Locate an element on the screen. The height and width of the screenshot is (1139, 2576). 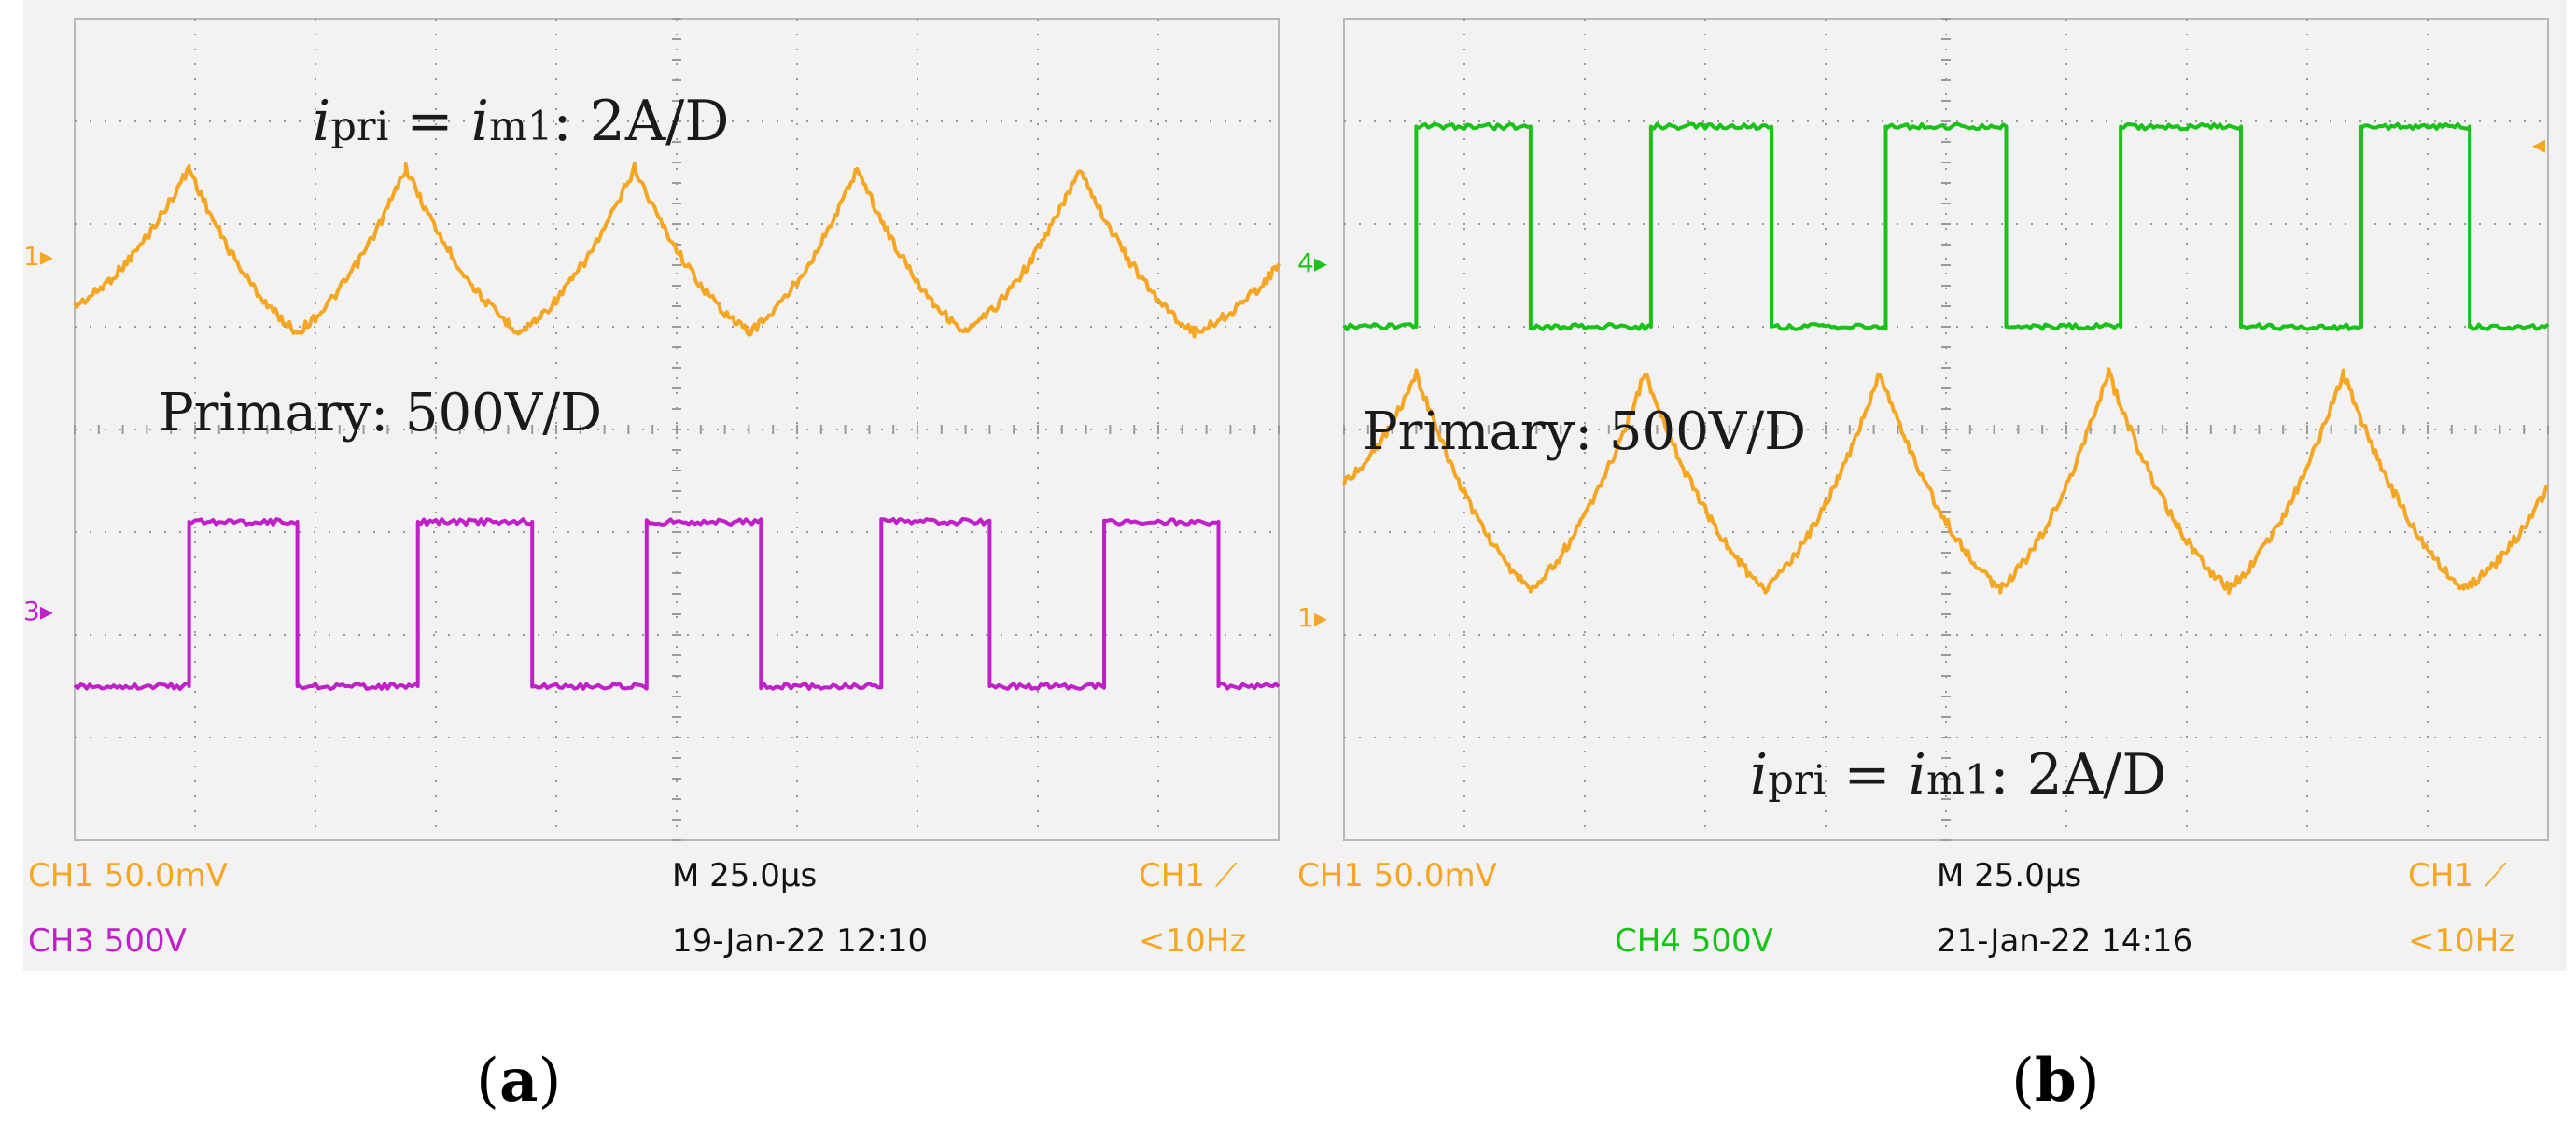
label-ipri-im1-a: ipri = im1: 2A/D is located at coordinates (521, 122).